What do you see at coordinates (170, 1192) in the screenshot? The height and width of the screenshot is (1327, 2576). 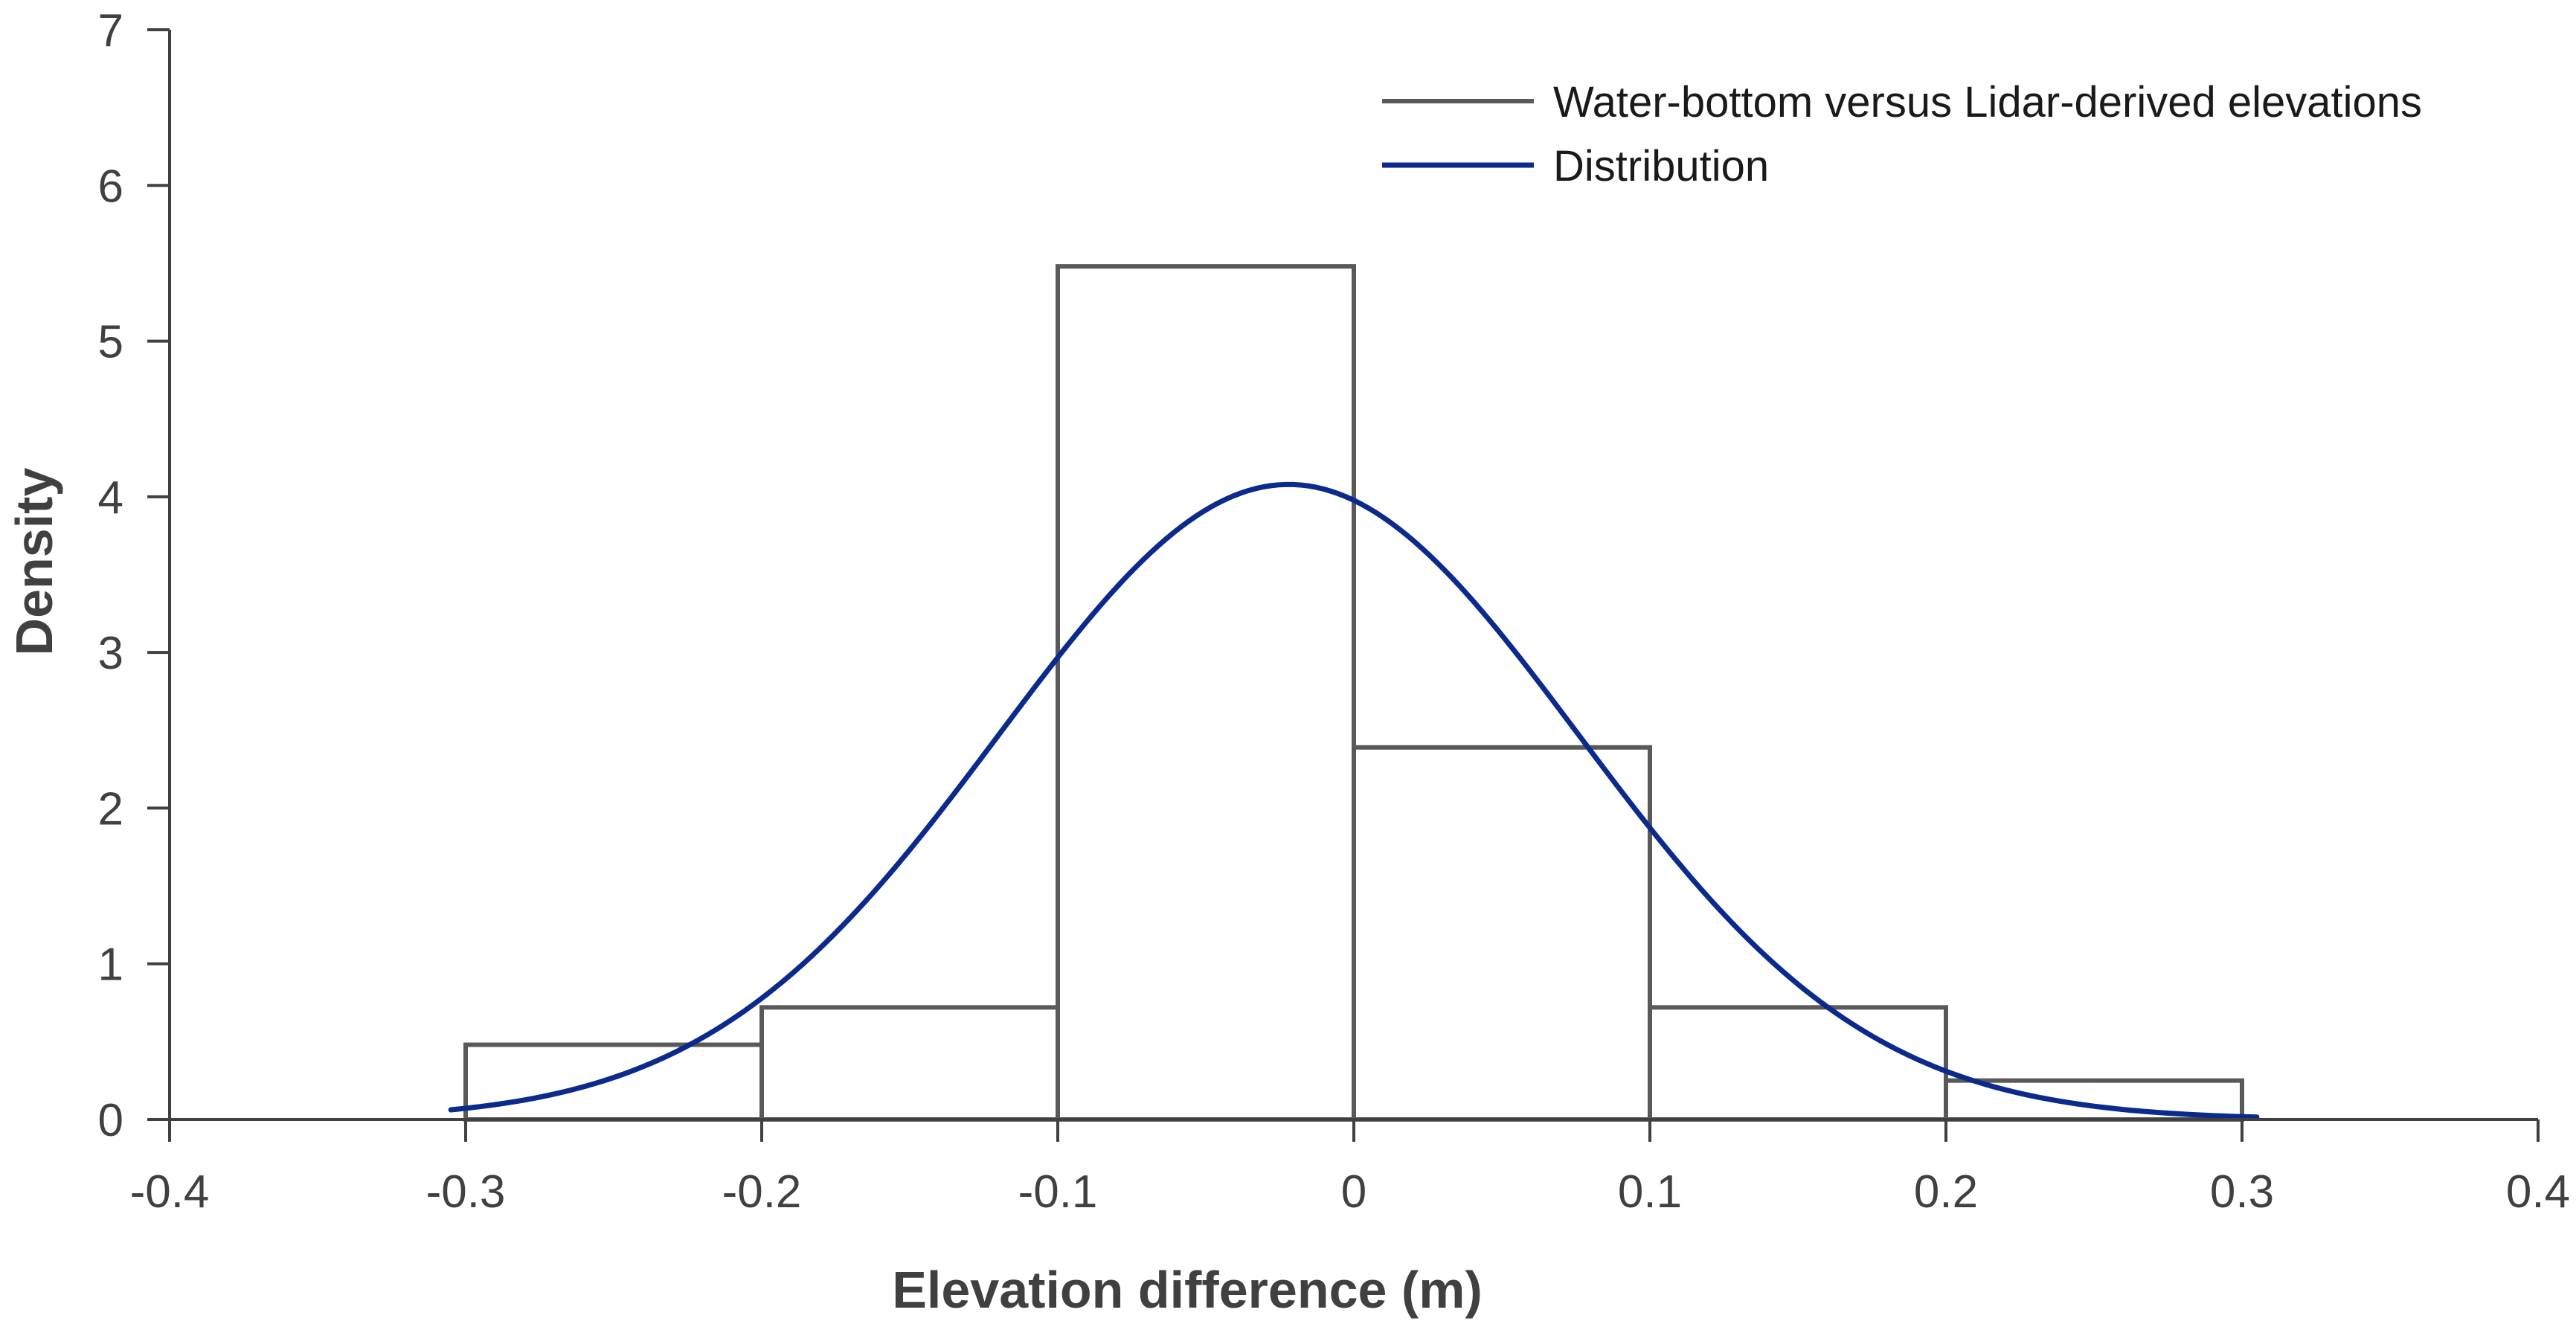 I see `x-tick-label-0: -0.4` at bounding box center [170, 1192].